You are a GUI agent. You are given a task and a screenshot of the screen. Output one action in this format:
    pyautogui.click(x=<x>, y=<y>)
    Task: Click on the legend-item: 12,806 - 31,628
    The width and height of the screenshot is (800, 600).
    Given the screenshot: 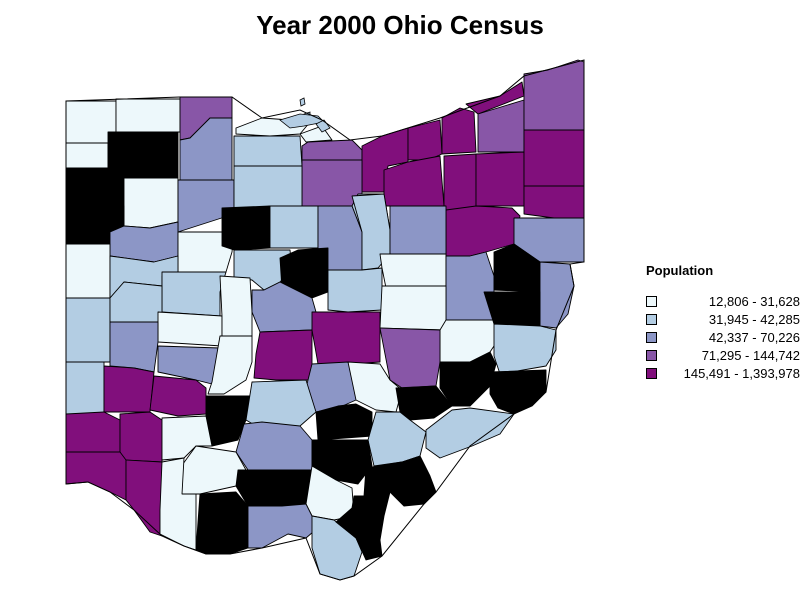 What is the action you would take?
    pyautogui.click(x=723, y=301)
    